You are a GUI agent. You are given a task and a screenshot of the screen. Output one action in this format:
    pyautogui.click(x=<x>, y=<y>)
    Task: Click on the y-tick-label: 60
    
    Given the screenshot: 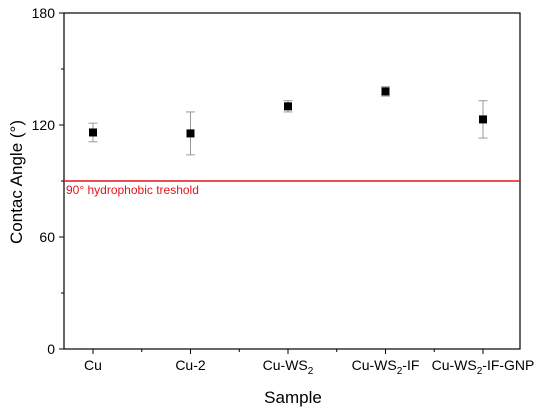 What is the action you would take?
    pyautogui.click(x=47, y=237)
    